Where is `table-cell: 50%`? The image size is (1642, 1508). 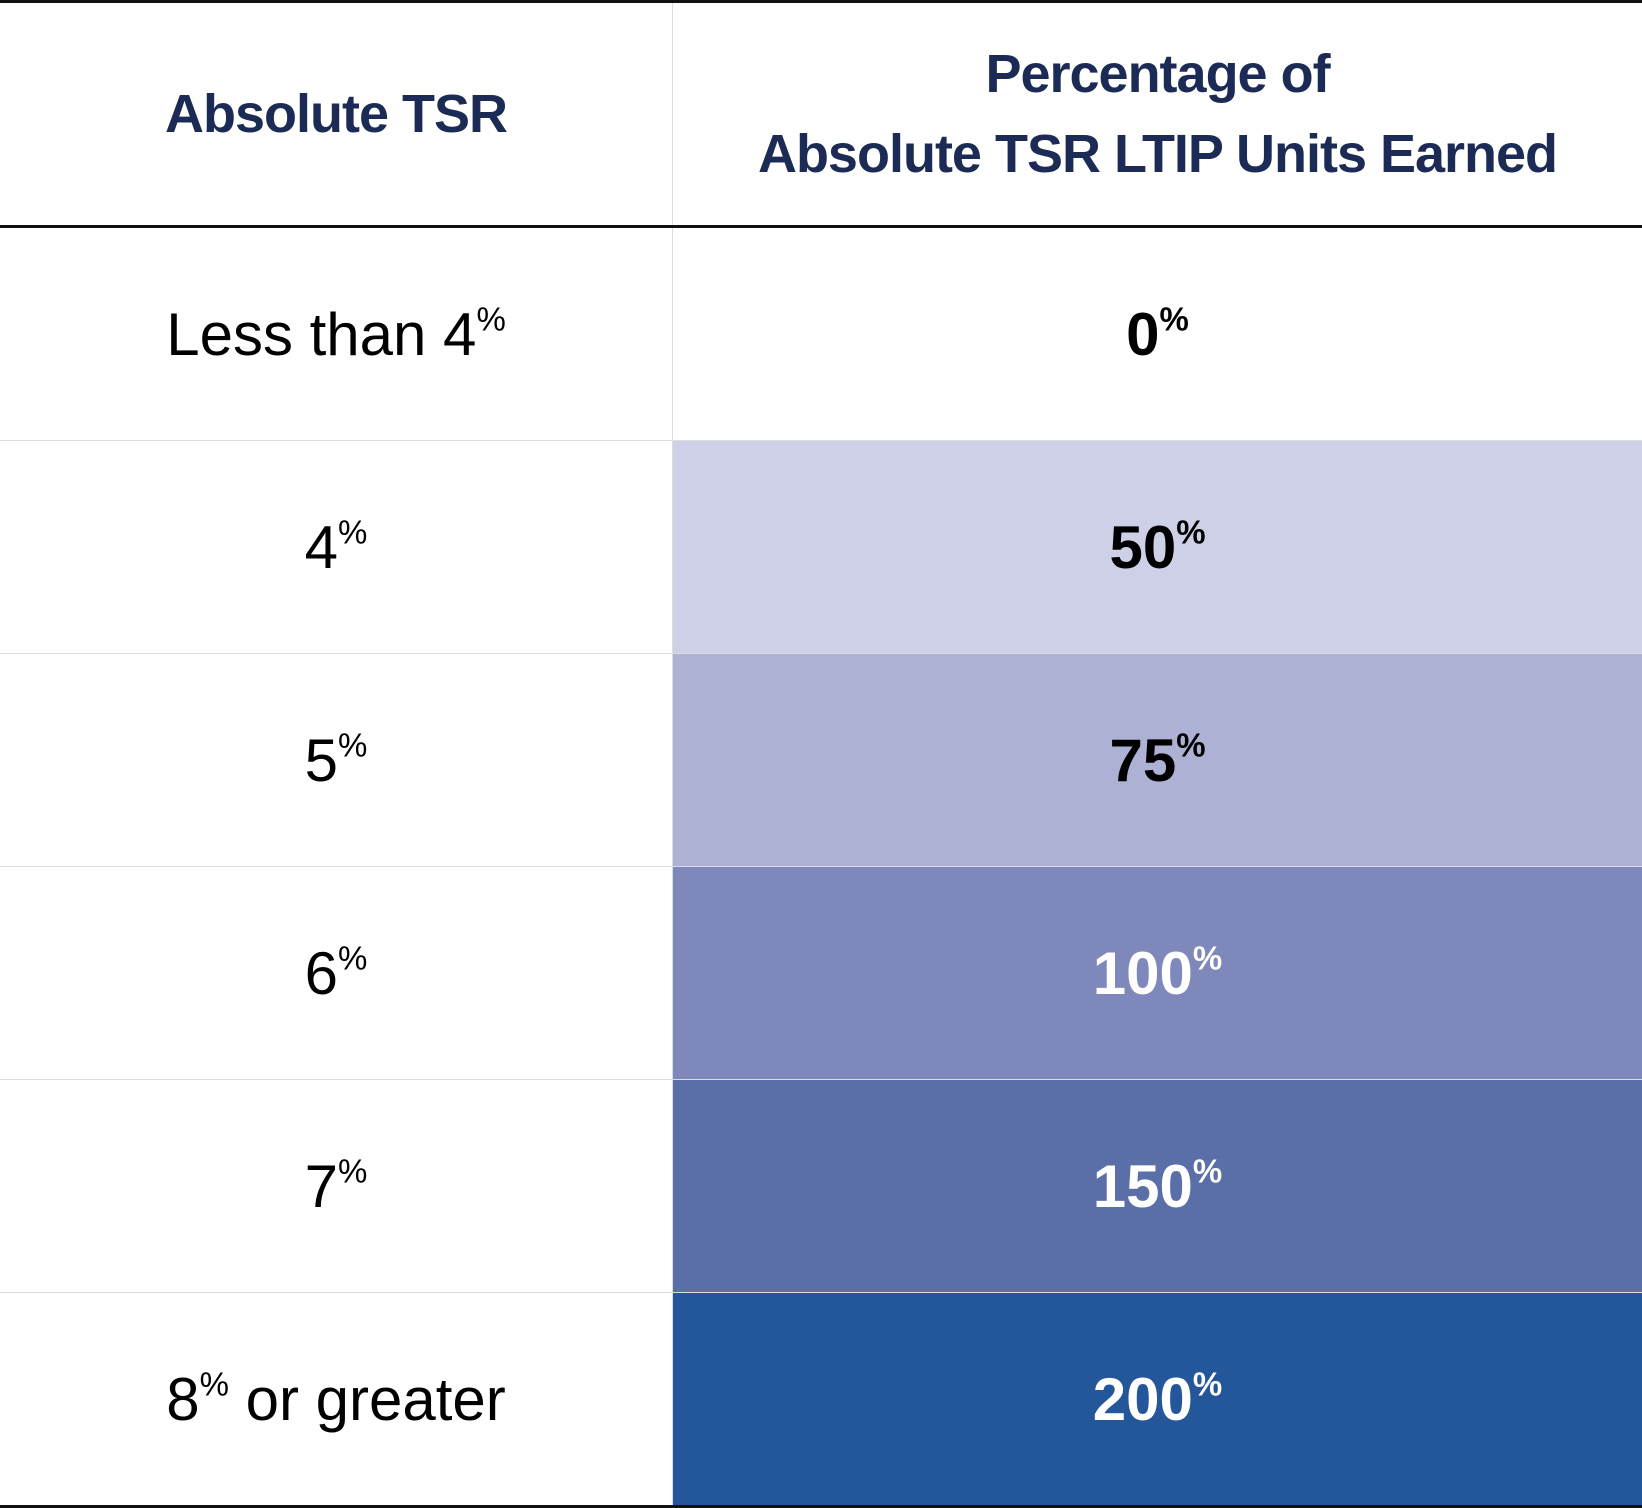 table-cell: 50% is located at coordinates (1157, 547).